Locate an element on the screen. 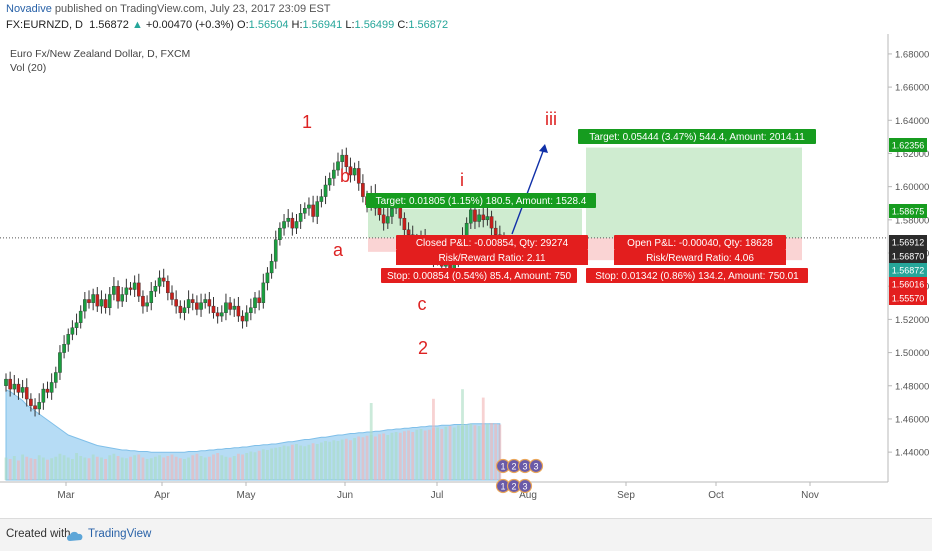  price-tag-label: 1.56016 is located at coordinates (908, 285).